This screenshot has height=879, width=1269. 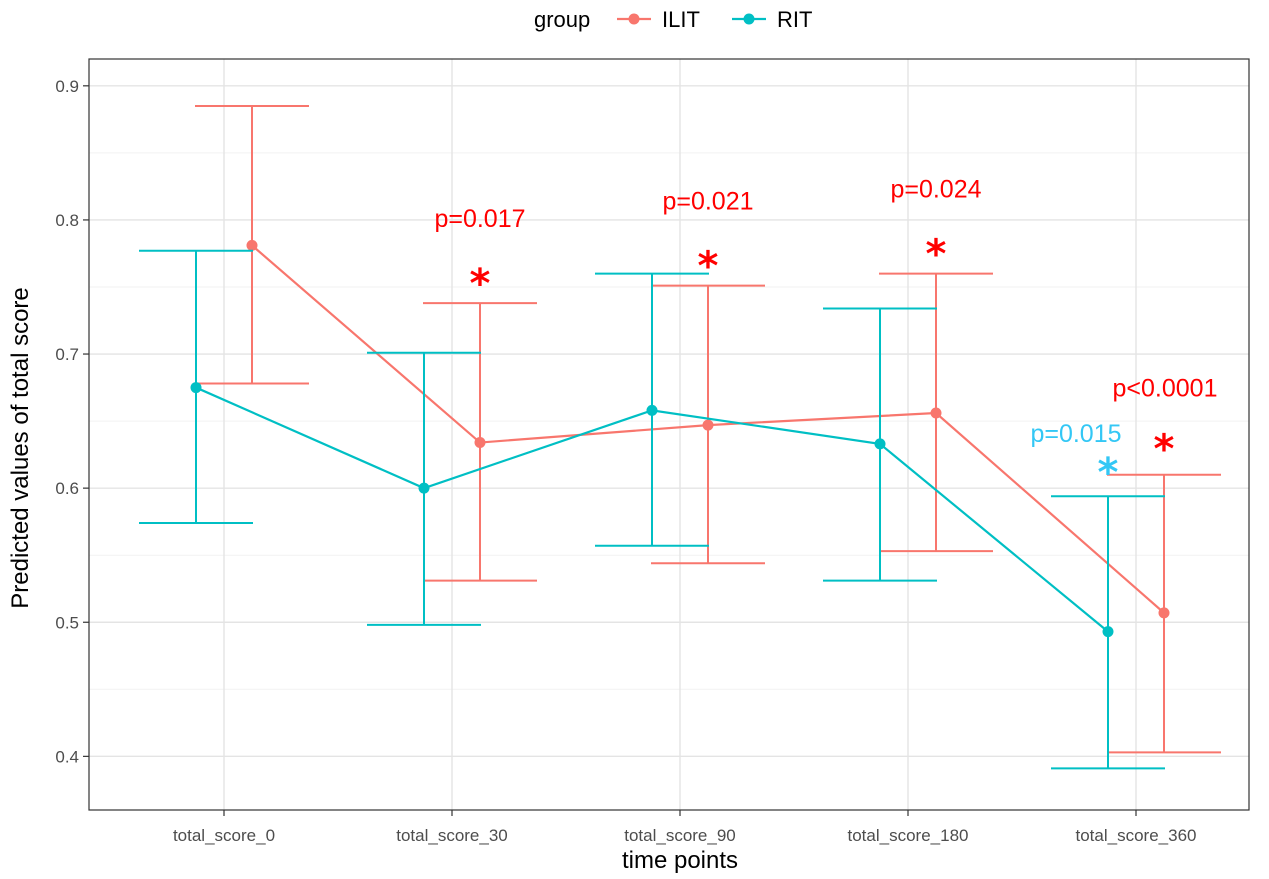 I want to click on legend-item-rit: RIT, so click(x=772, y=19).